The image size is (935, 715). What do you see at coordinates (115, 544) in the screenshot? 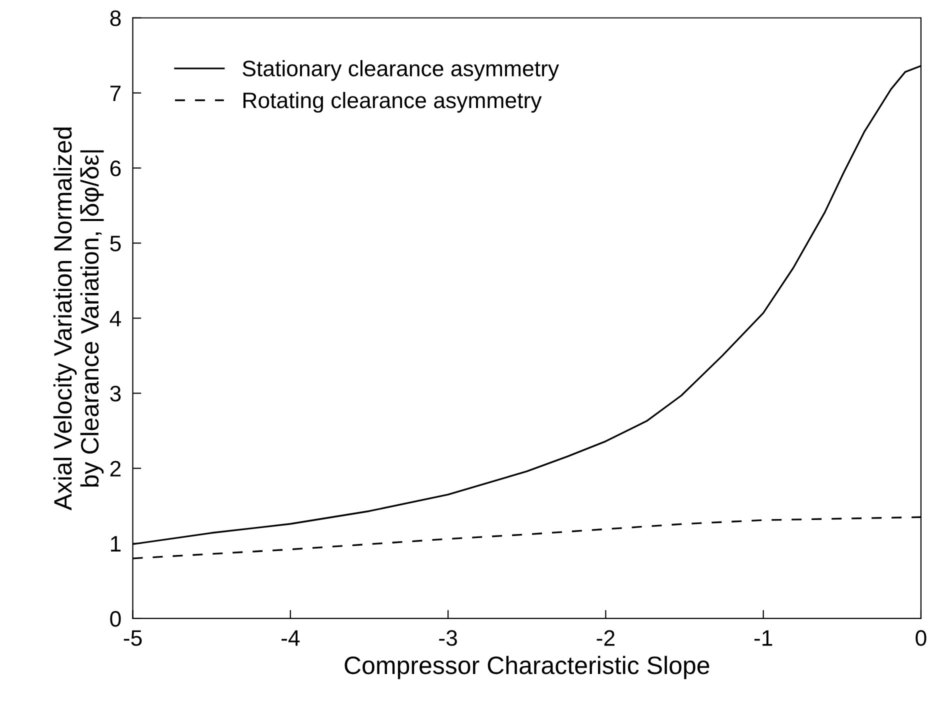
I see `y-tick-label: 1` at bounding box center [115, 544].